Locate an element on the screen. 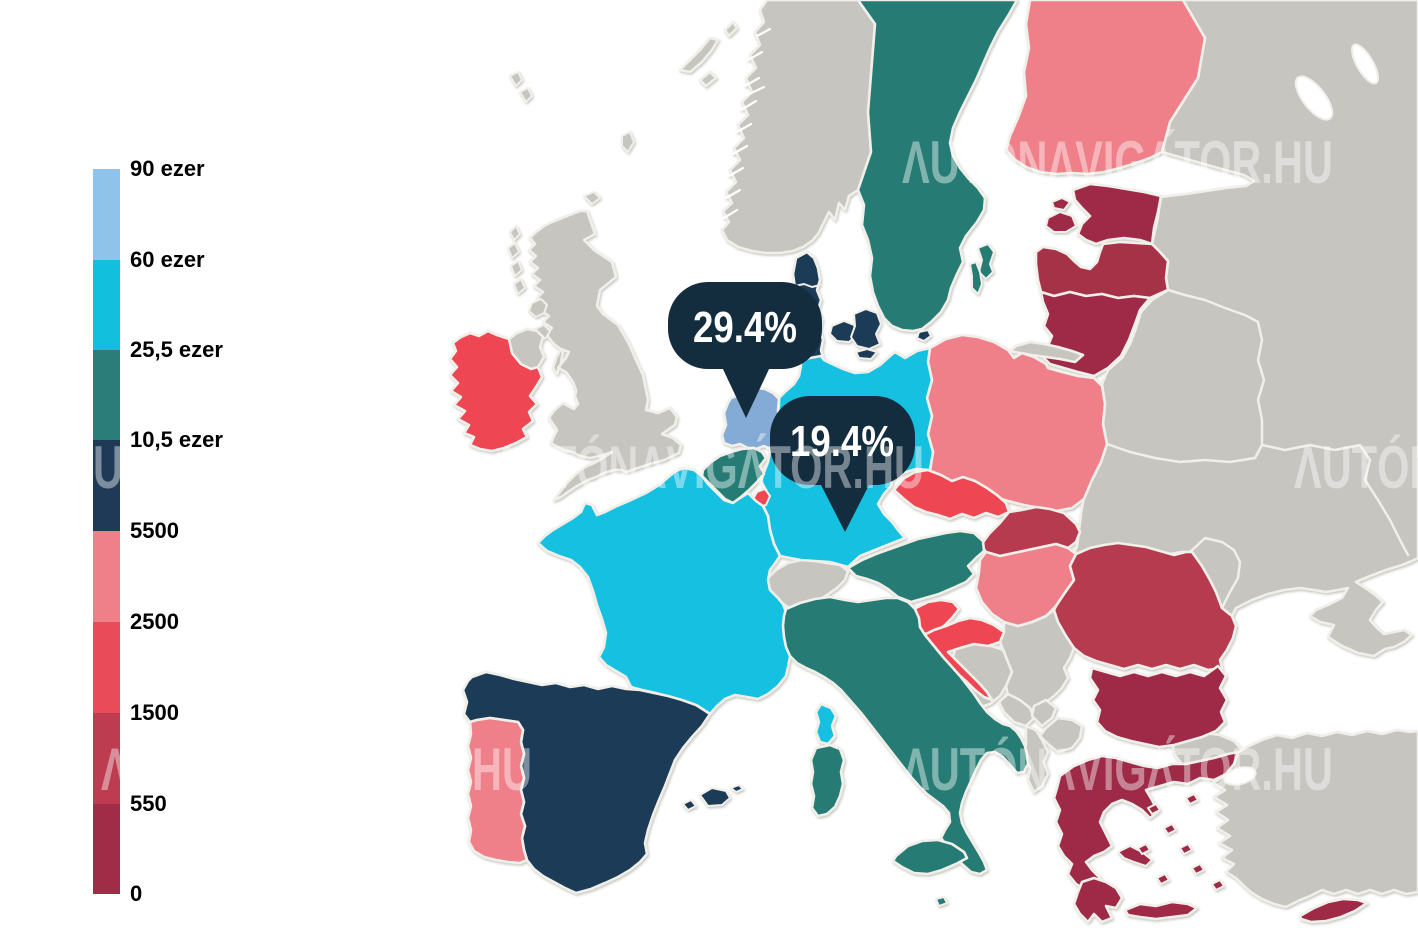 This screenshot has height=951, width=1418. svg-text: 1500 is located at coordinates (154, 712).